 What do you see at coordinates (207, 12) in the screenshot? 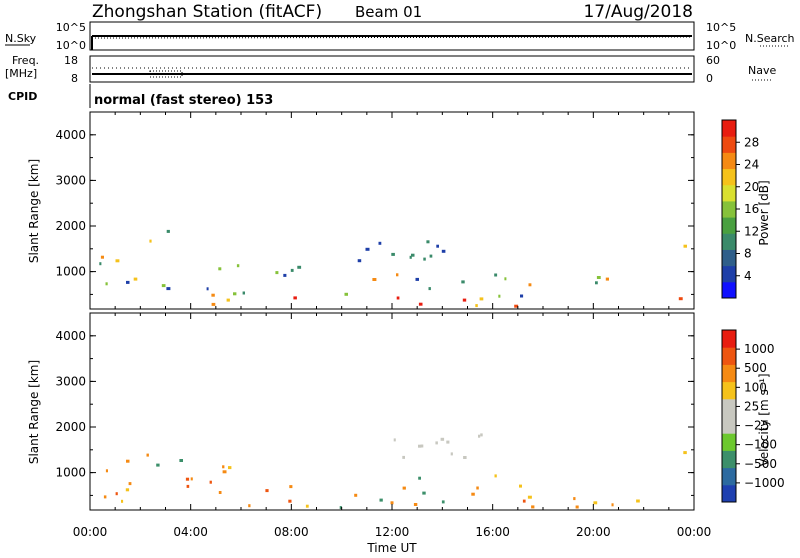
I see `station-title: Zhongshan Station (fitACF)` at bounding box center [207, 12].